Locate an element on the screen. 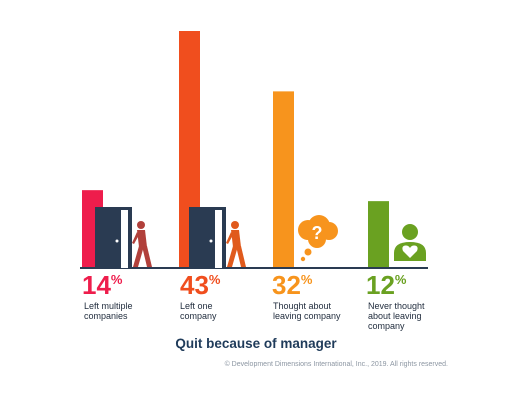  category-label-line: Thought about is located at coordinates (302, 306).